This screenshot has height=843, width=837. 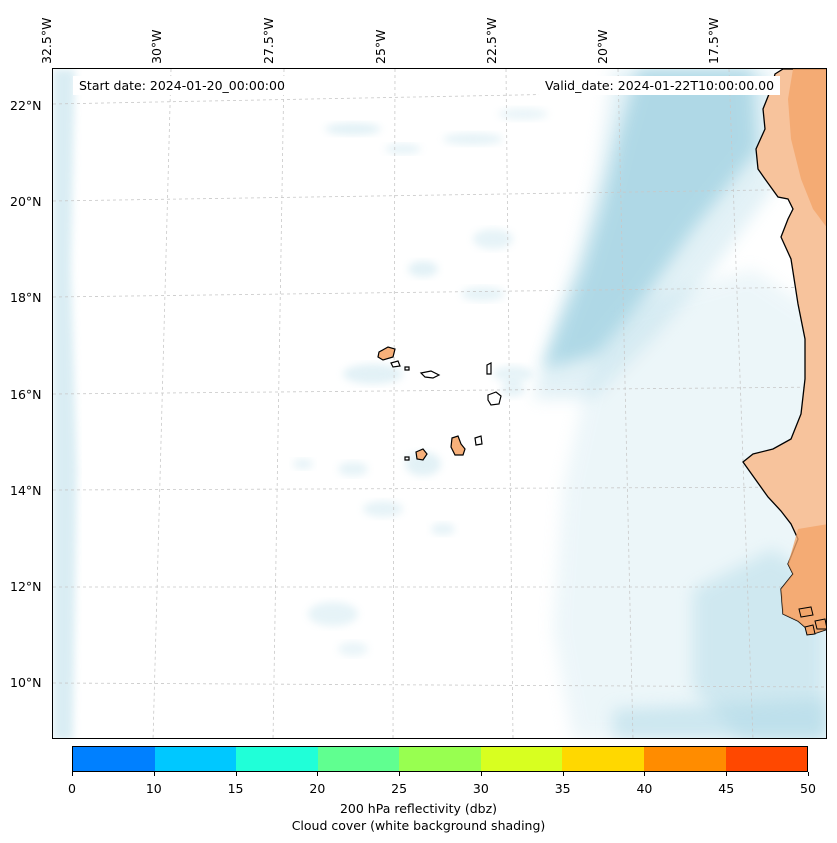 What do you see at coordinates (421, 454) in the screenshot?
I see `island-fogo` at bounding box center [421, 454].